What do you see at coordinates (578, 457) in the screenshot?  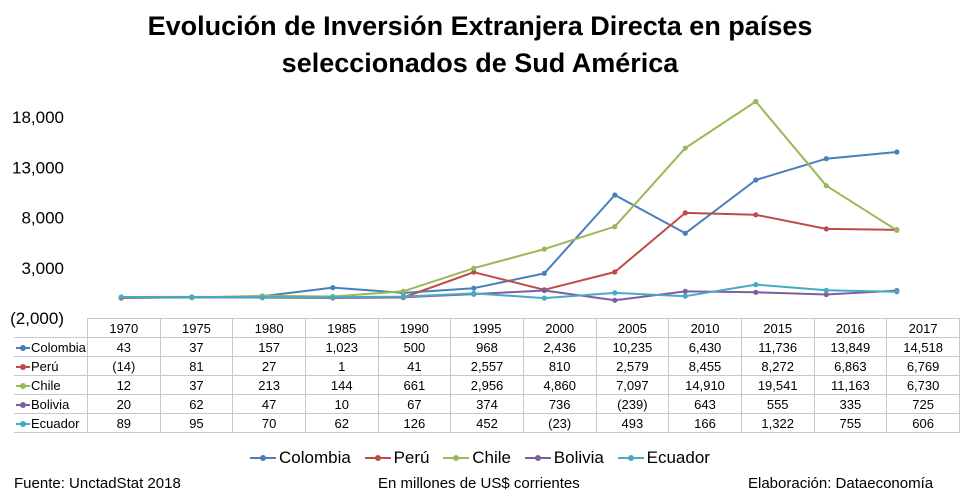 I see `legend-label: Bolivia` at bounding box center [578, 457].